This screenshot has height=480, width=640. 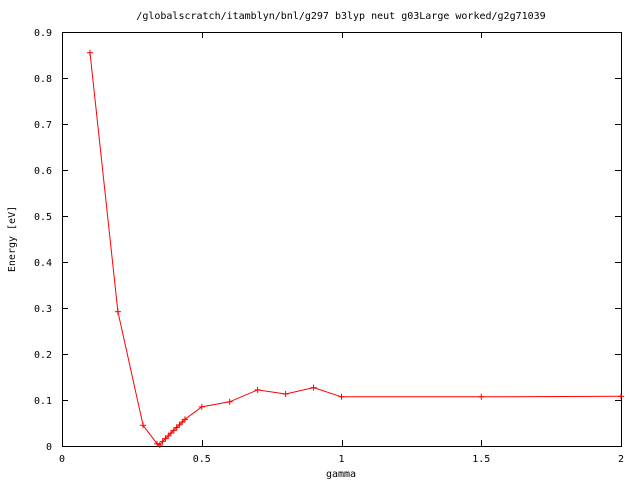 What do you see at coordinates (43, 33) in the screenshot?
I see `y-tick-label: 0.9` at bounding box center [43, 33].